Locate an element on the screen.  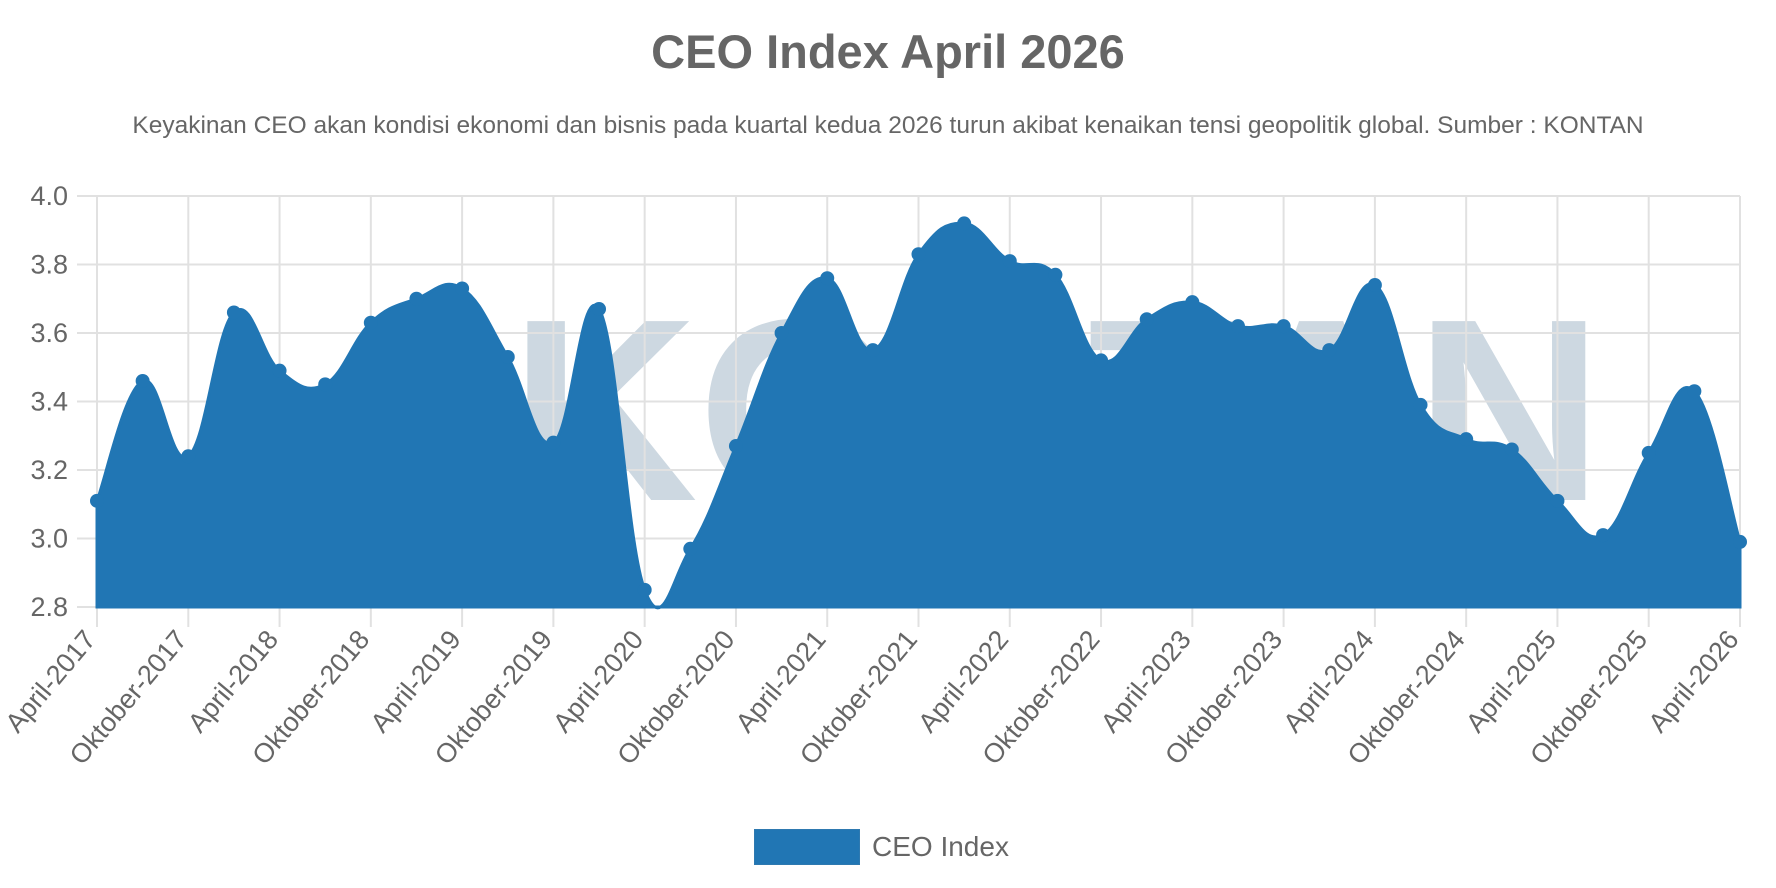
y-tick-label: 3.0 is located at coordinates (49, 539).